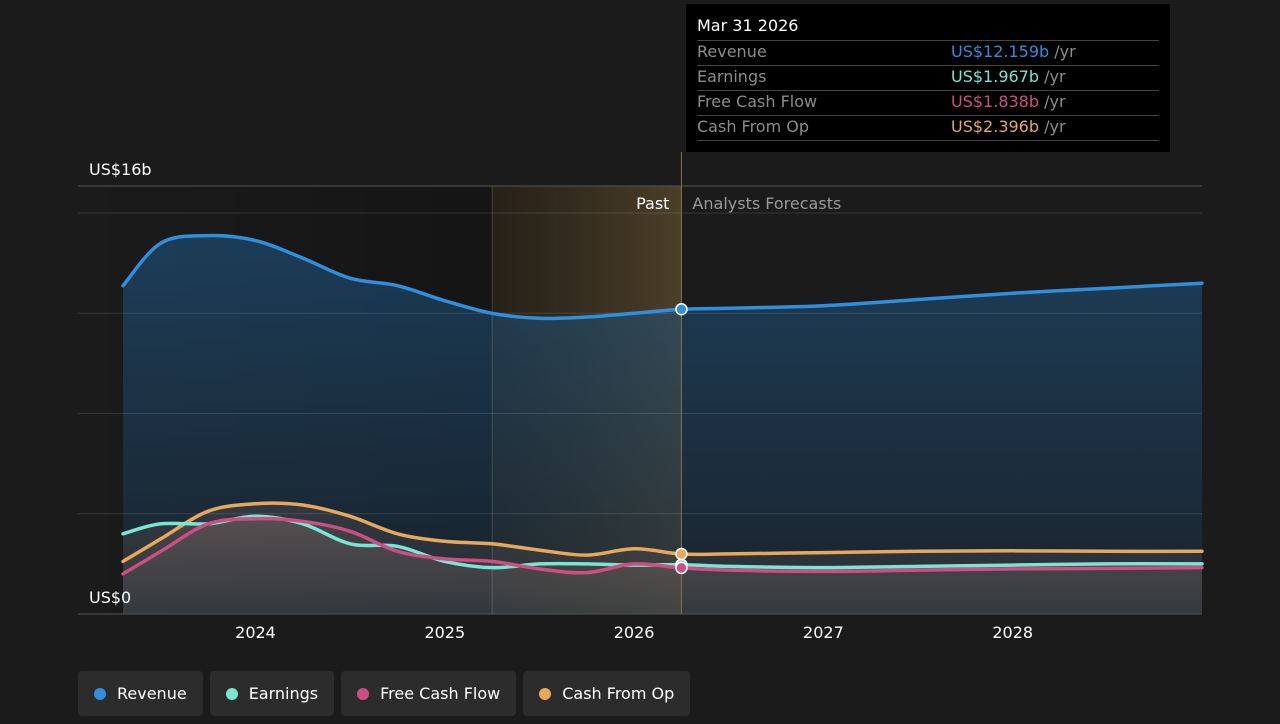  I want to click on series-line-earnings, so click(662, 542).